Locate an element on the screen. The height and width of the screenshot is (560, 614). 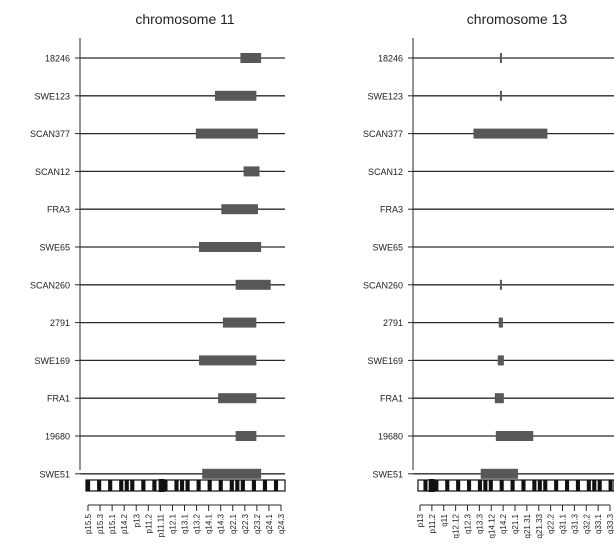
band-label: q24.1 is located at coordinates (269, 523).